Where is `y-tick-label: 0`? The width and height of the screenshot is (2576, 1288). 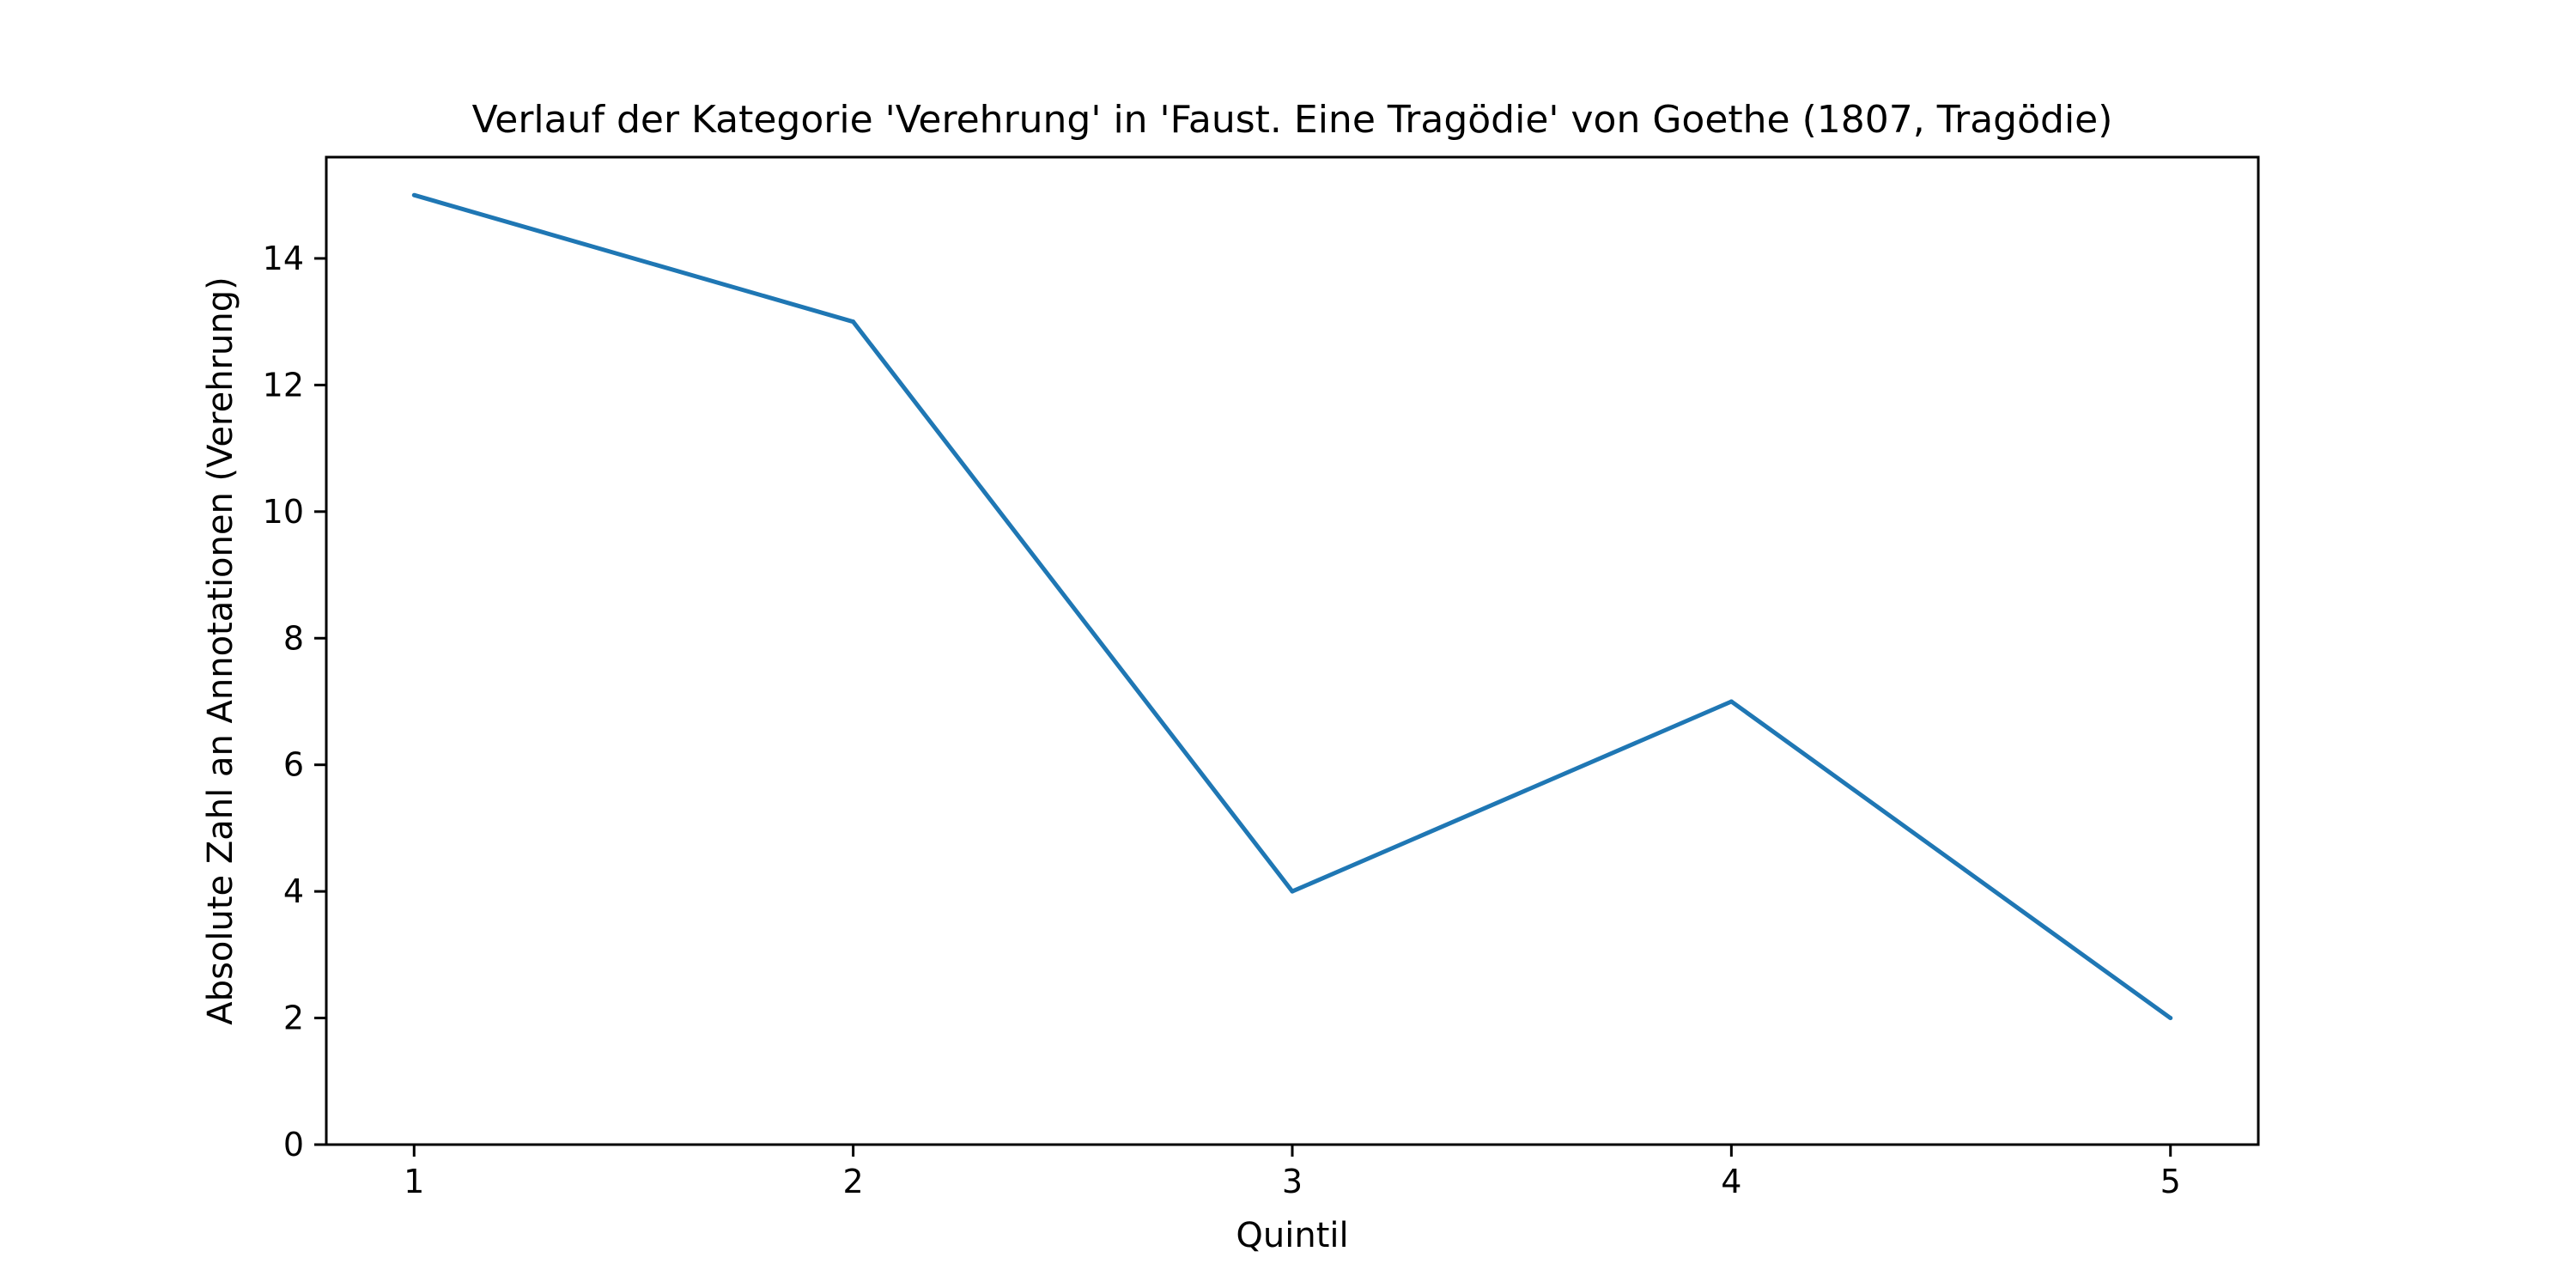 y-tick-label: 0 is located at coordinates (293, 1144).